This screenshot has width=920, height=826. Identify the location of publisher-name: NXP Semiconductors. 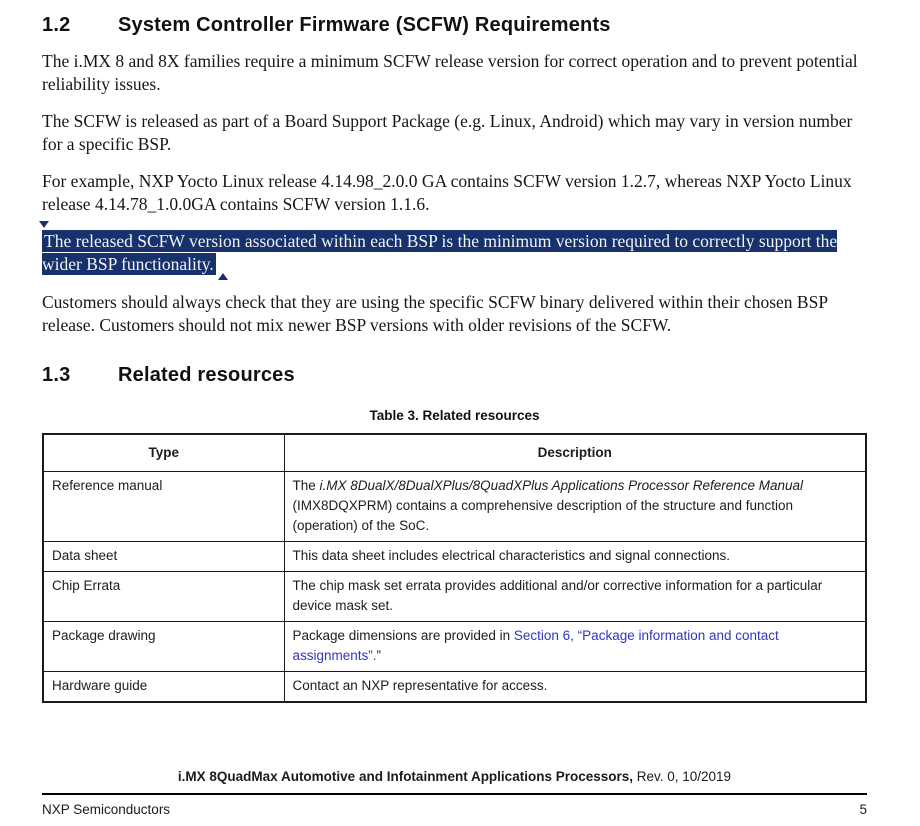
(106, 809).